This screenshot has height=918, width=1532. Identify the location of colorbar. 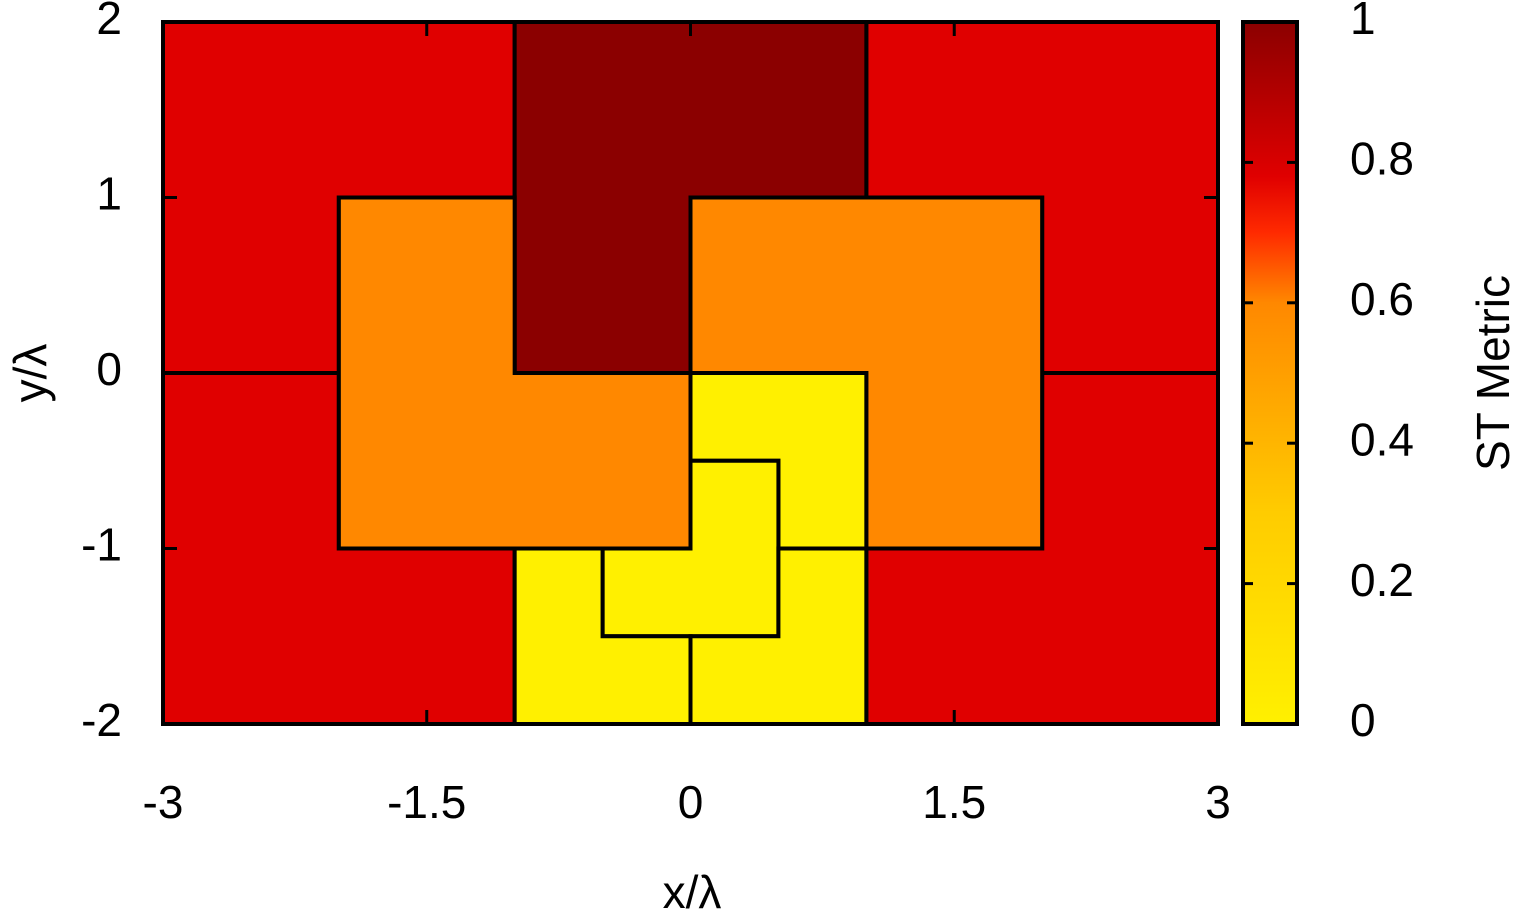
(1270, 373).